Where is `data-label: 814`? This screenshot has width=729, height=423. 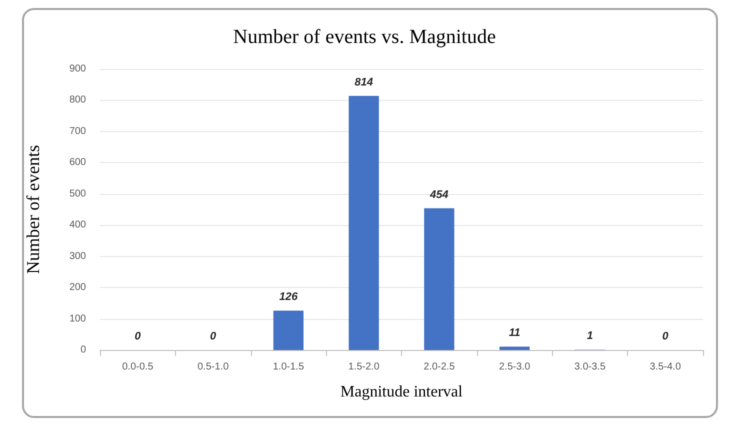 data-label: 814 is located at coordinates (363, 82).